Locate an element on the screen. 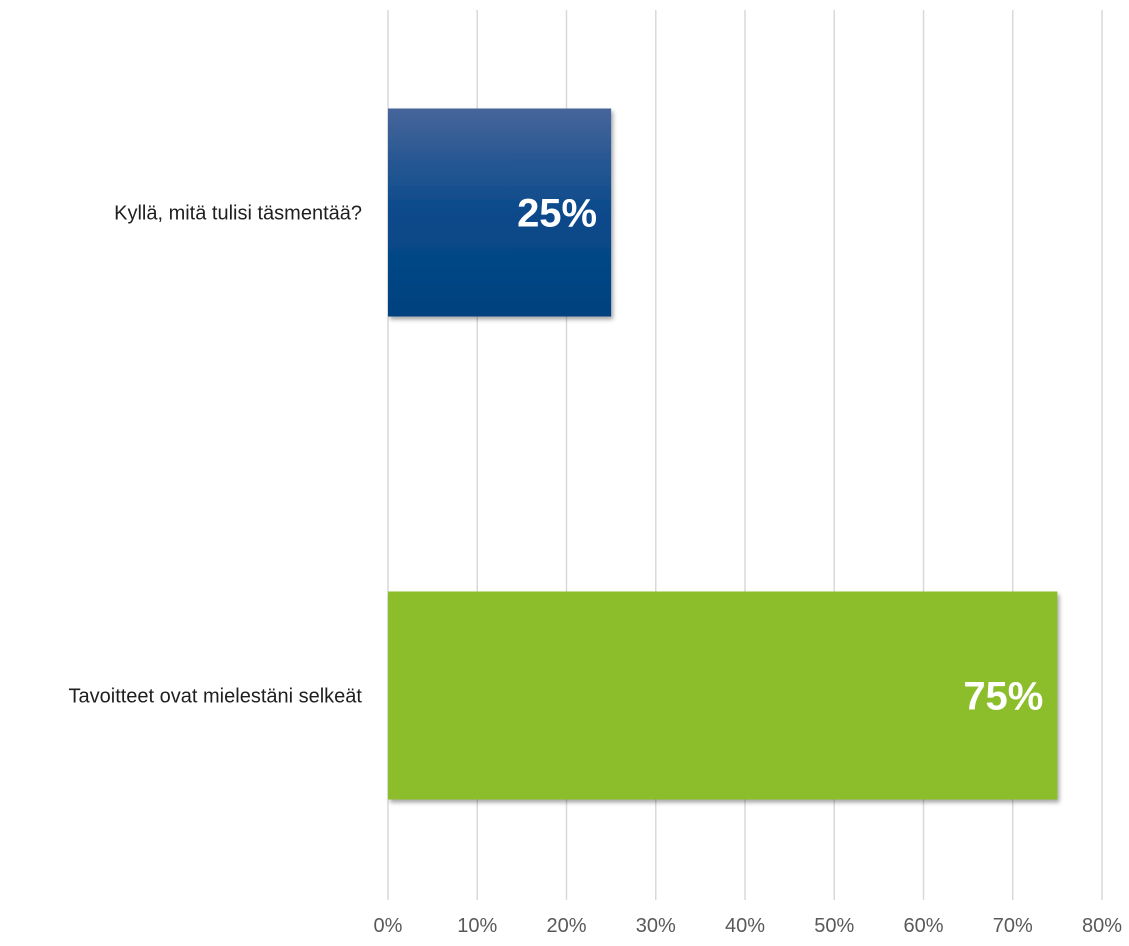  x-tick-label-50: 50% is located at coordinates (834, 926).